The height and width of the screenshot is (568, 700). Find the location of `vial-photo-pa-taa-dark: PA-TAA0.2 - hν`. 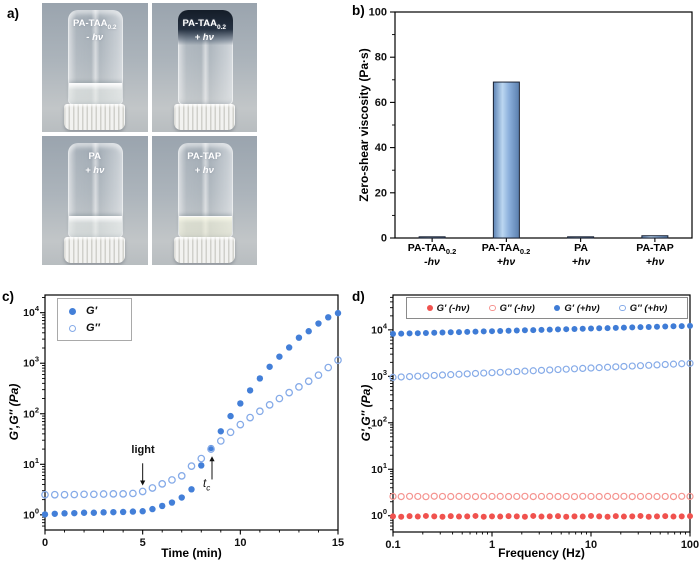

vial-photo-pa-taa-dark: PA-TAA0.2 - hν is located at coordinates (95, 67).